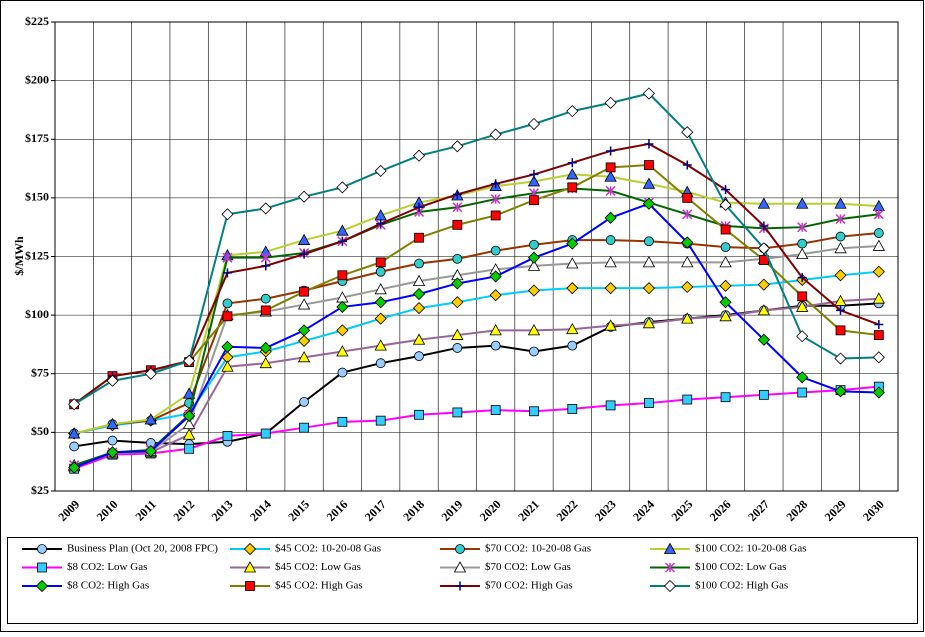 This screenshot has width=925, height=637. What do you see at coordinates (741, 586) in the screenshot?
I see `legend-label: $100 CO2: High Gas` at bounding box center [741, 586].